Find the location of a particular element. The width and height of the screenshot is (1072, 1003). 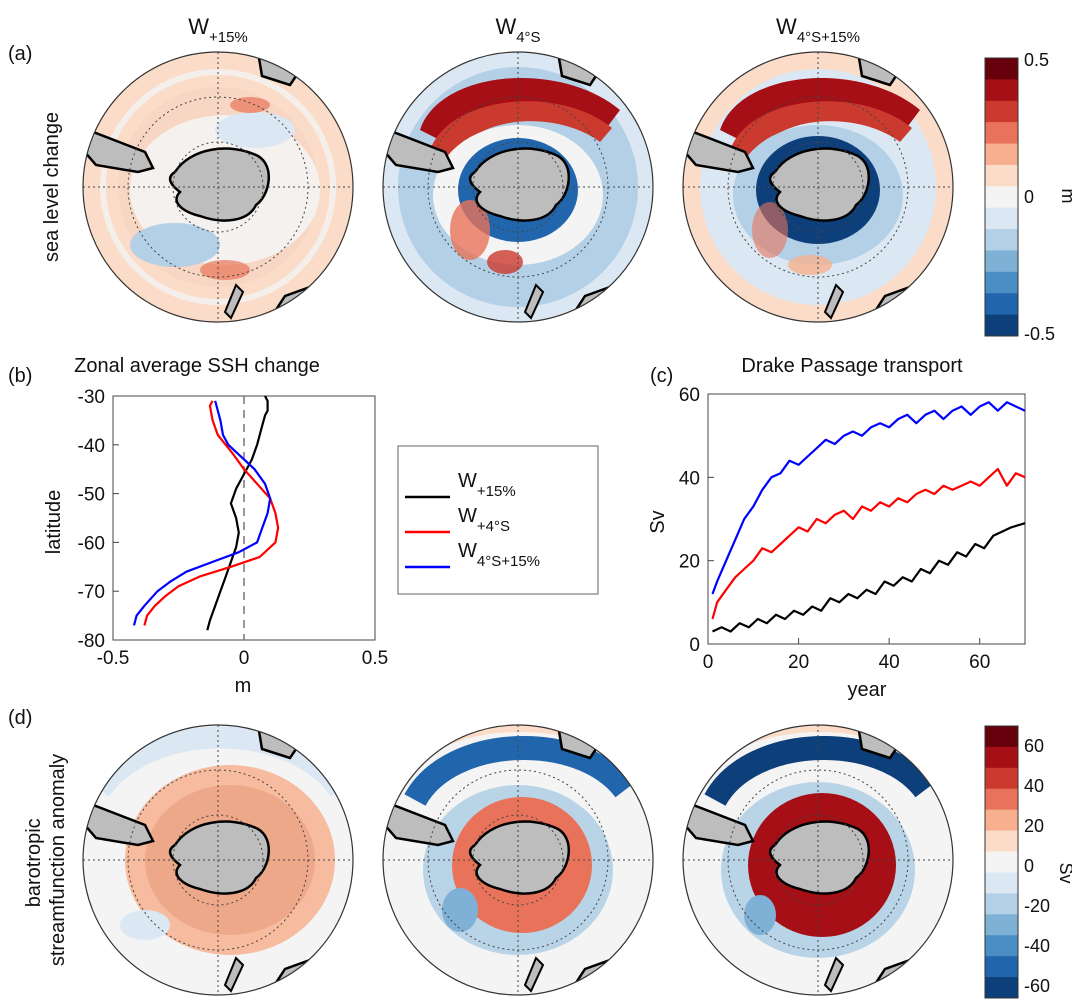

ssh-xtick-label-2: 0 is located at coordinates (244, 658).